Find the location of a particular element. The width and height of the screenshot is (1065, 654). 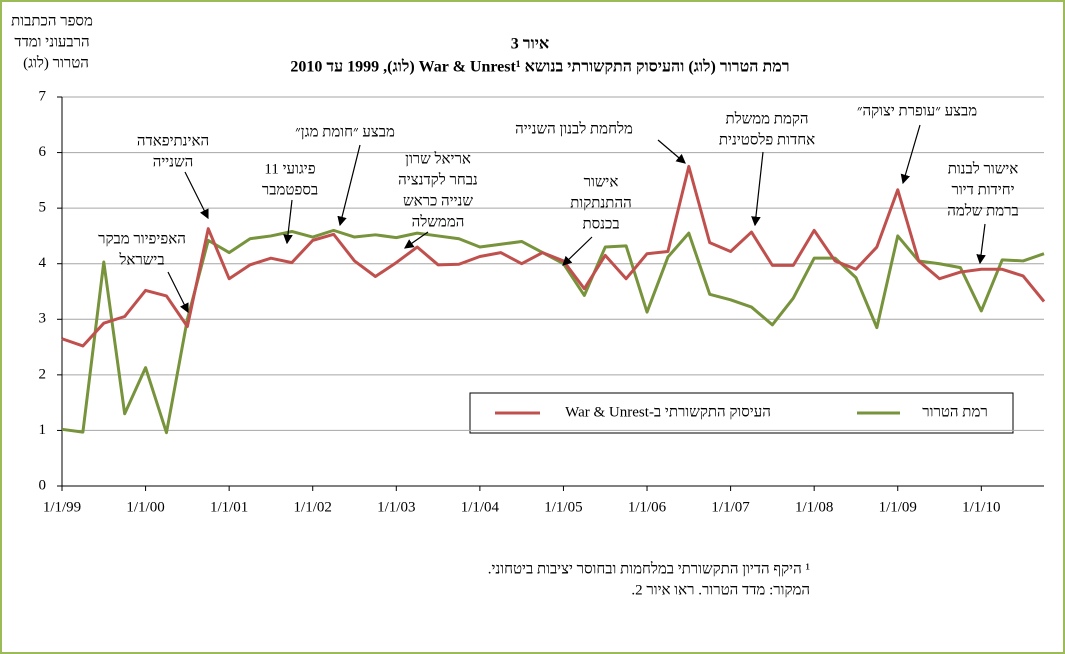

annotation: האינתיפאדה is located at coordinates (173, 141).